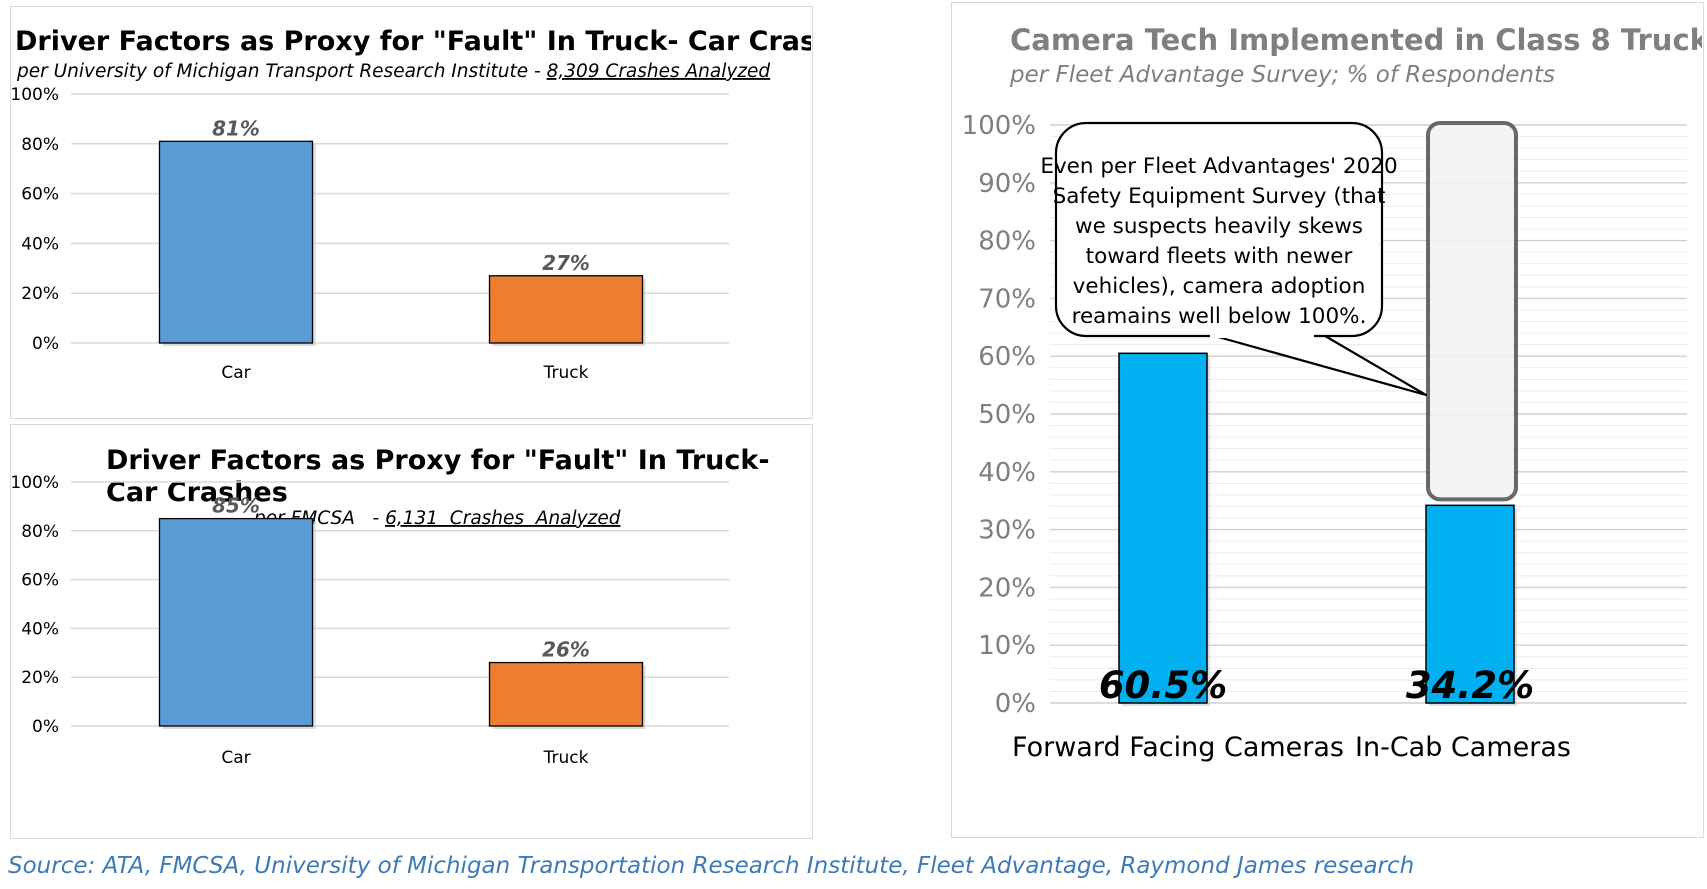 The height and width of the screenshot is (889, 1707). What do you see at coordinates (45, 727) in the screenshot?
I see `fmcsa-y-tick-label: 0%` at bounding box center [45, 727].